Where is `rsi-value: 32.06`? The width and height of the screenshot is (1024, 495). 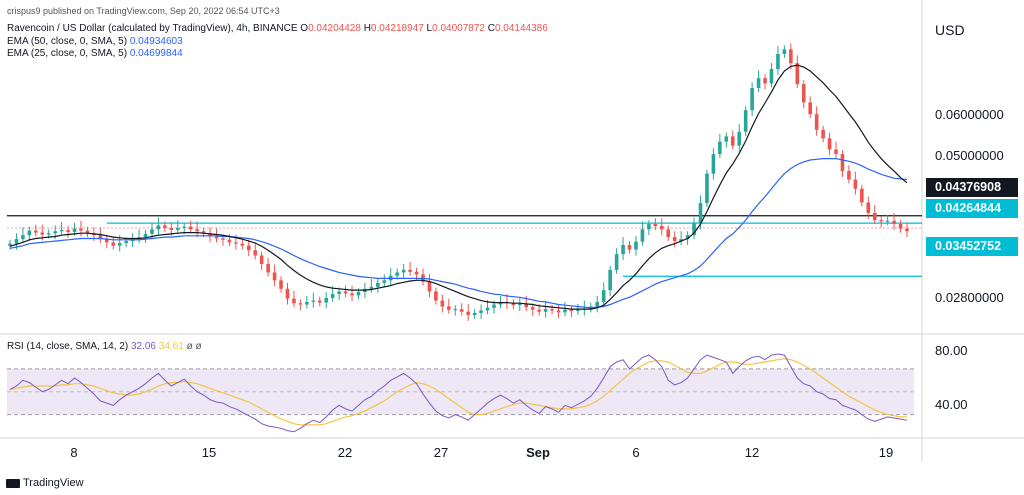
rsi-value: 32.06 is located at coordinates (143, 346).